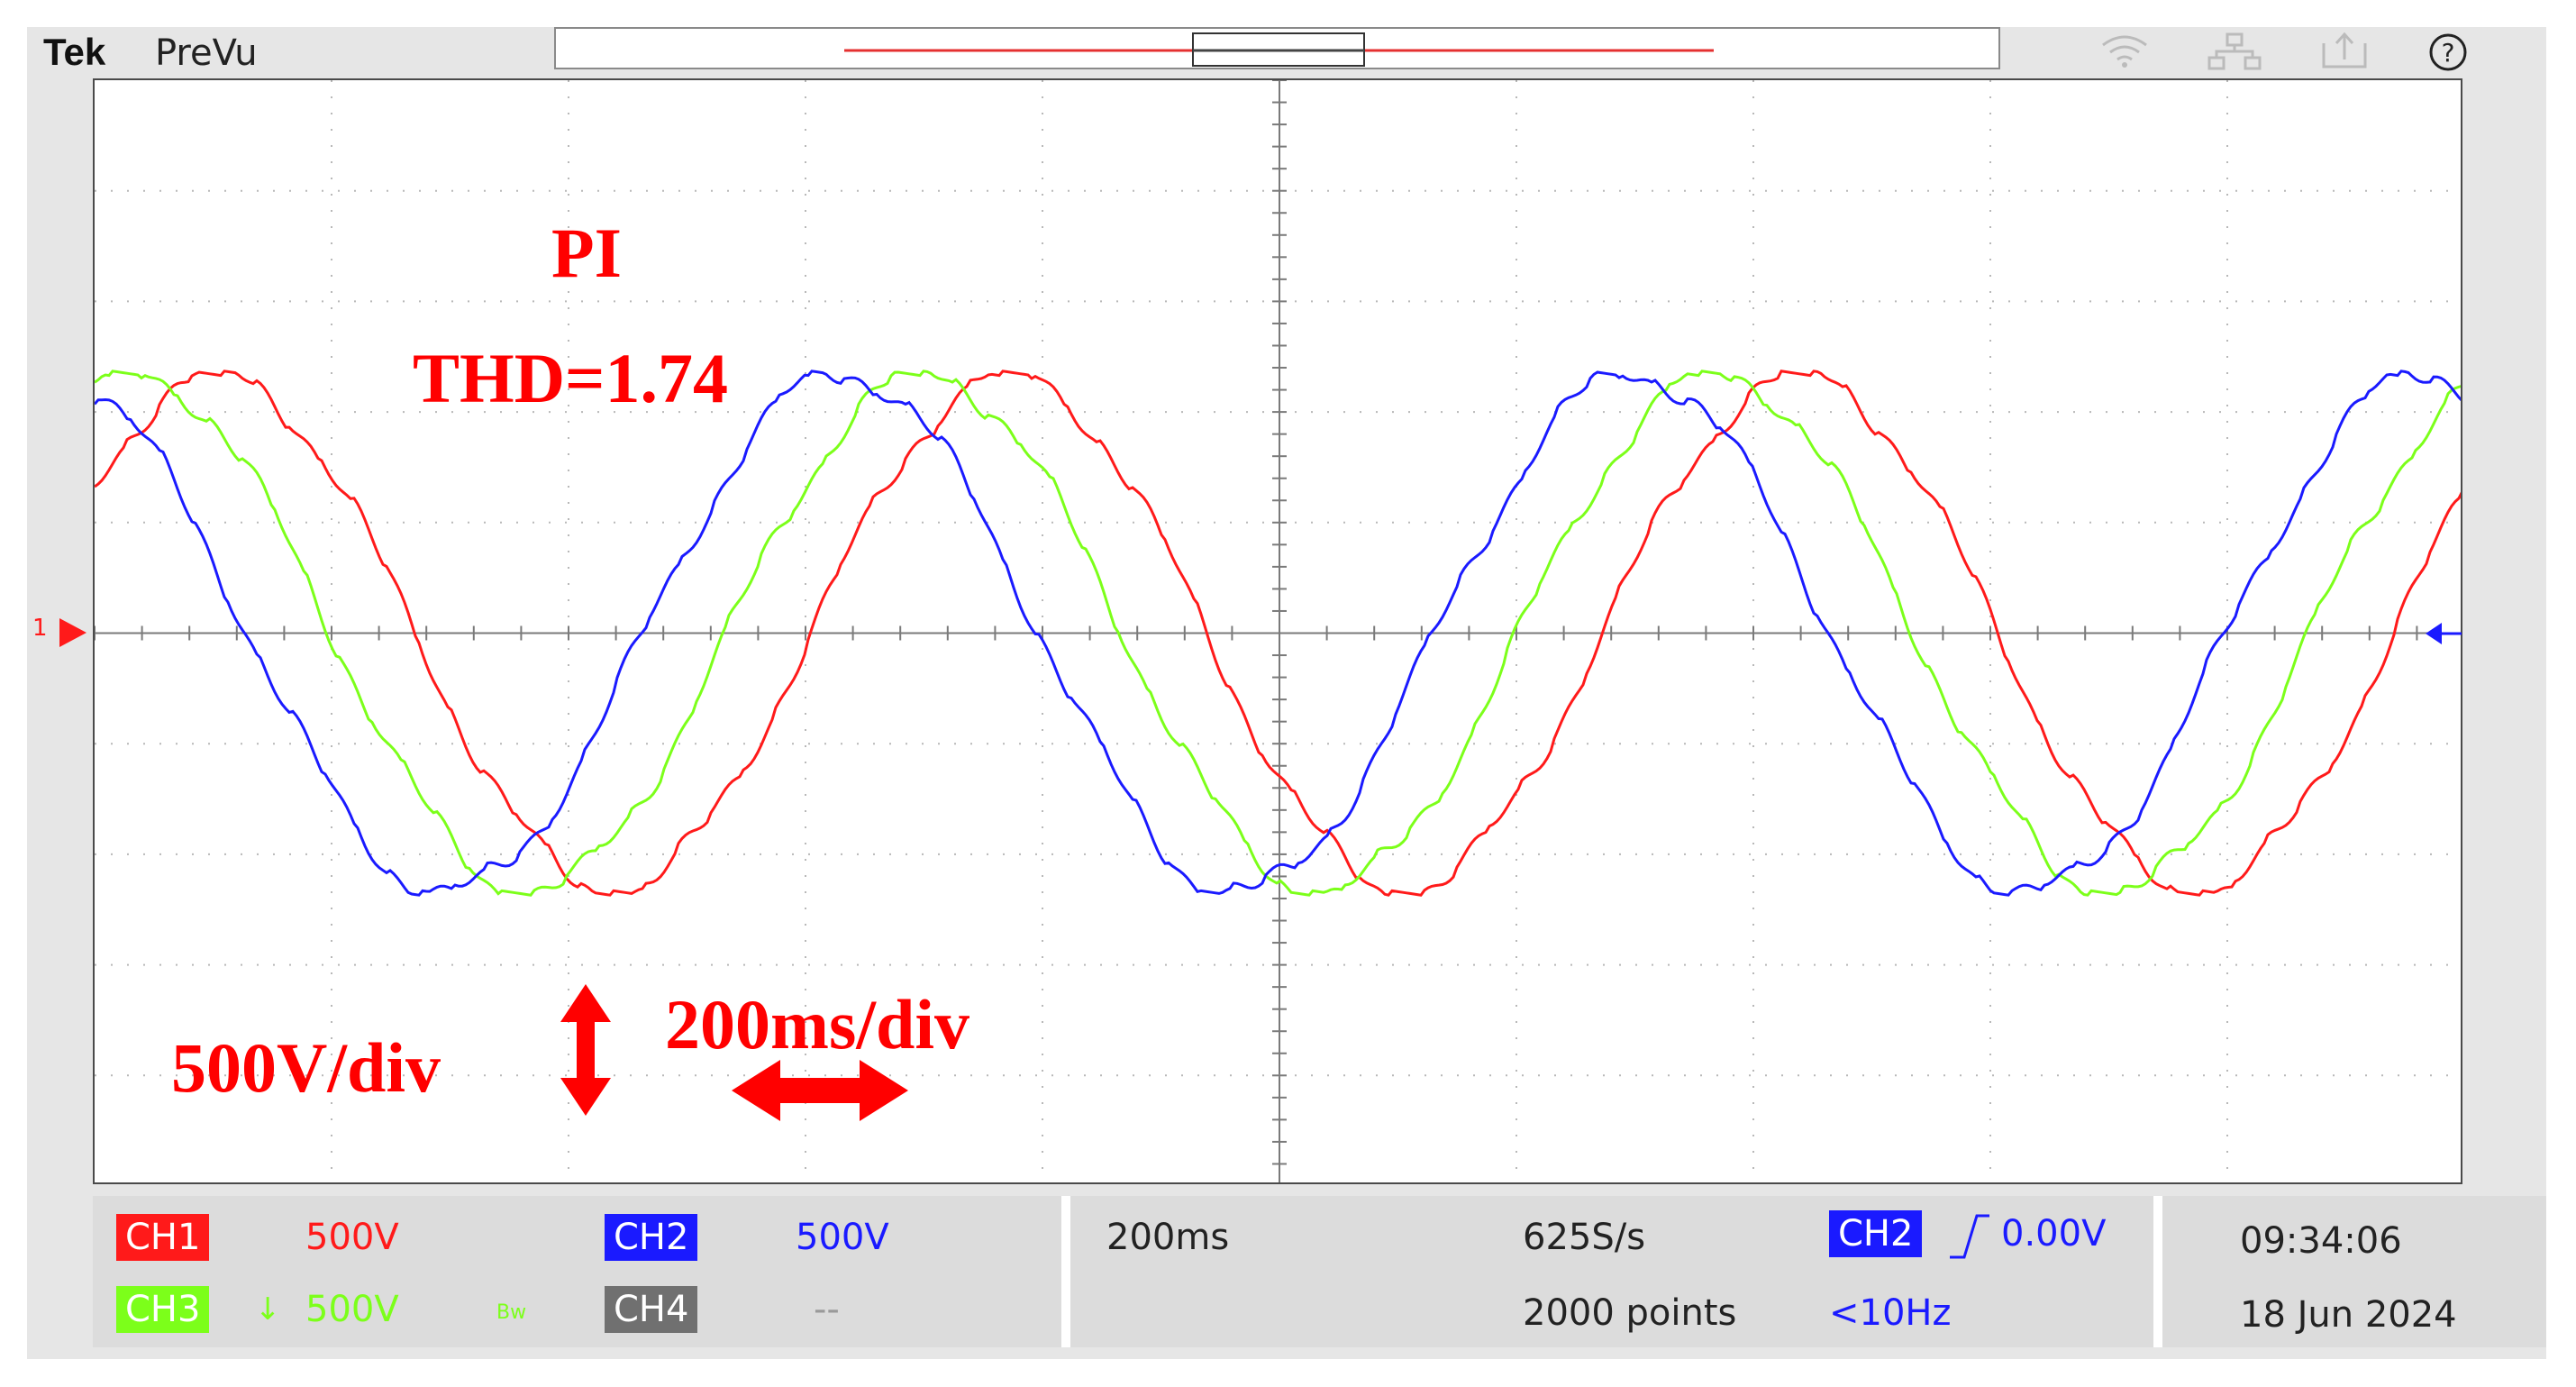 The width and height of the screenshot is (2576, 1387). I want to click on trigger-frequency-value: <10Hz, so click(1890, 1313).